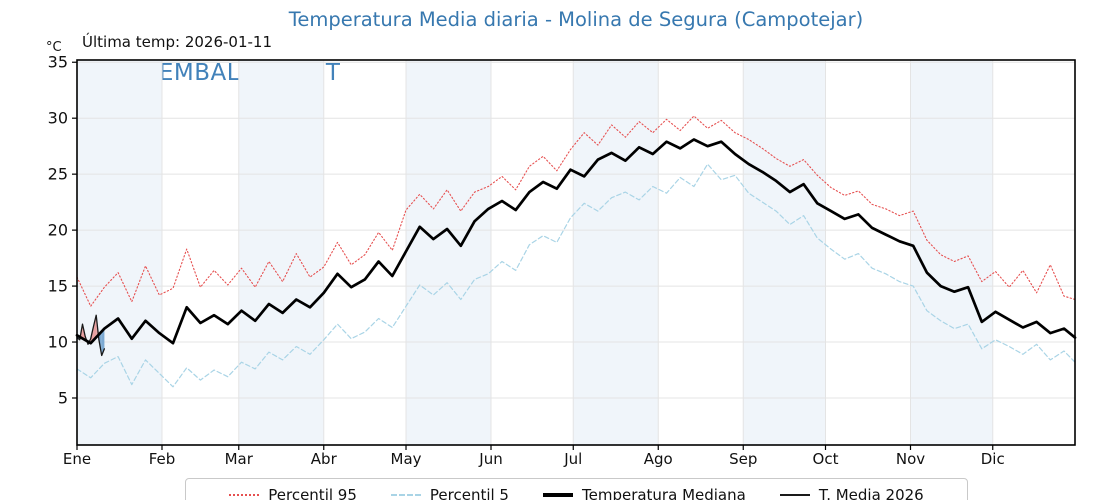 This screenshot has height=500, width=1120. Describe the element at coordinates (406, 459) in the screenshot. I see `x-tick-label: May` at that location.